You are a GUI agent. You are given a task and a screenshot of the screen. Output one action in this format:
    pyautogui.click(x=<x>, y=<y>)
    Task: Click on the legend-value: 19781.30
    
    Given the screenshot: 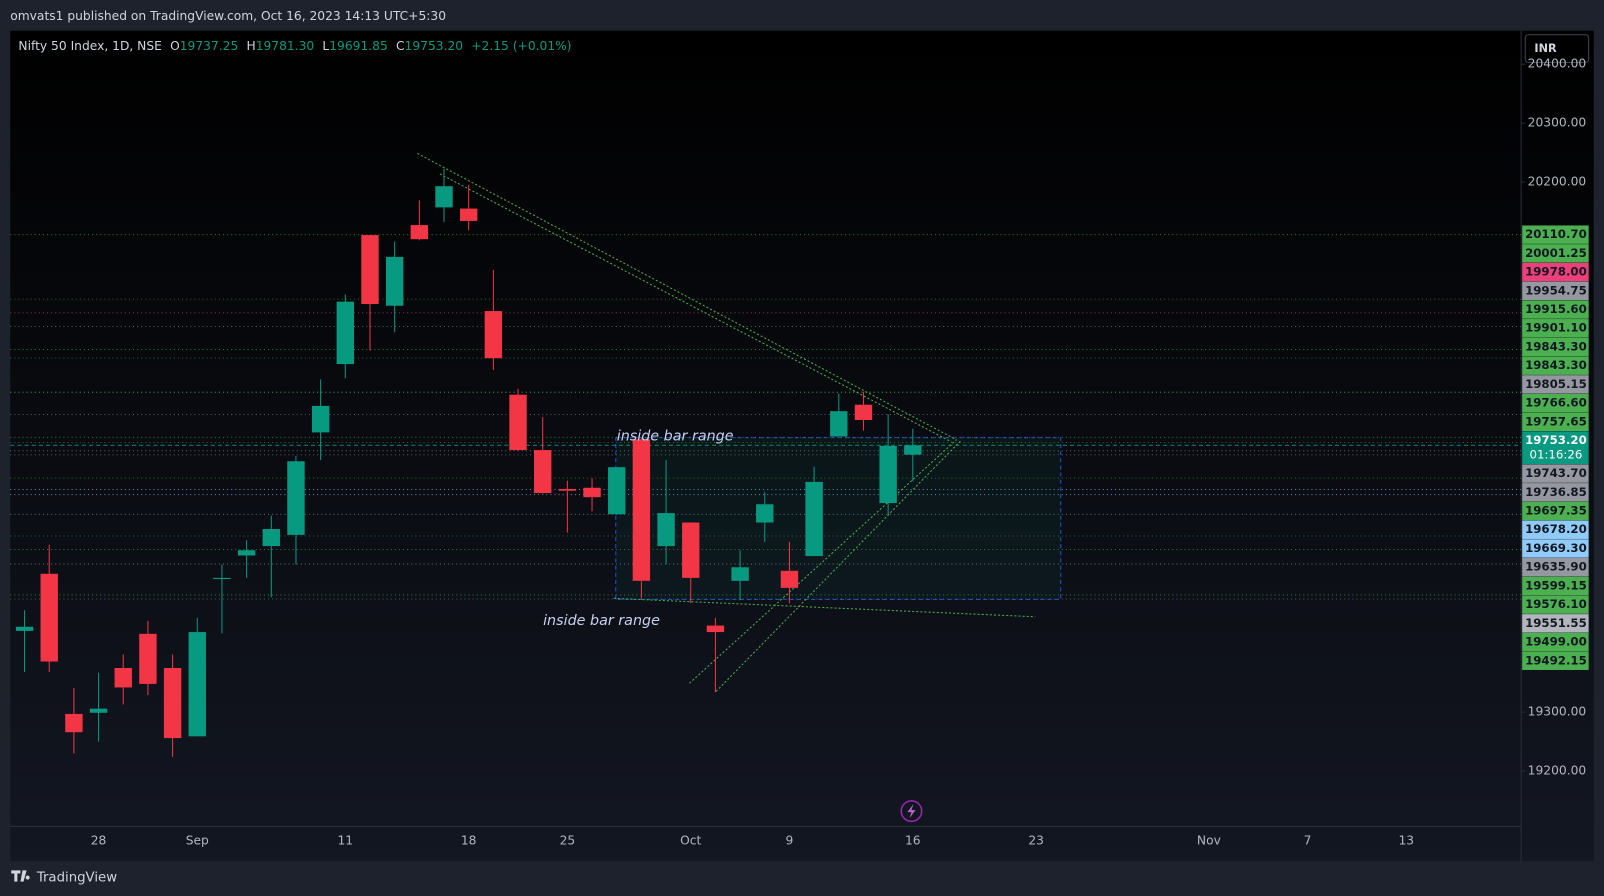 What is the action you would take?
    pyautogui.click(x=285, y=46)
    